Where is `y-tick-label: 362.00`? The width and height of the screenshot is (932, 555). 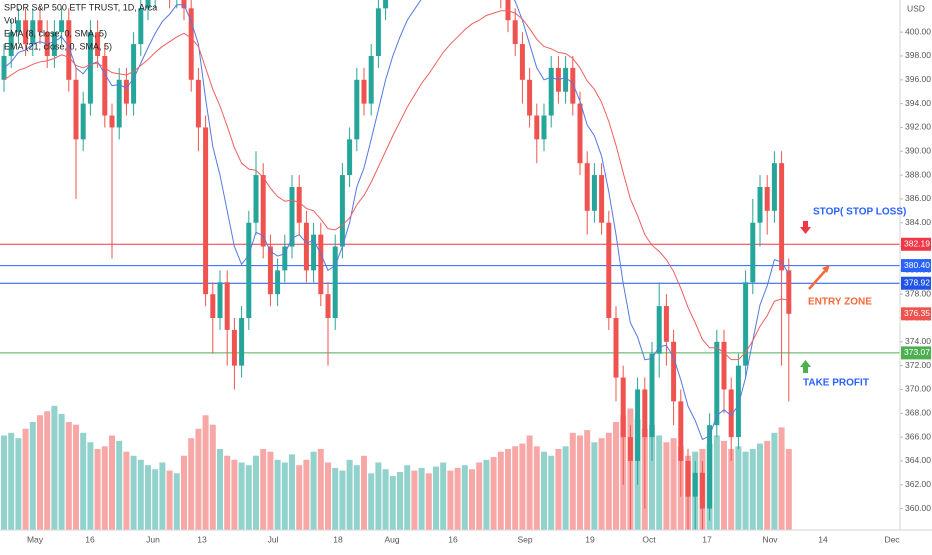
y-tick-label: 362.00 is located at coordinates (918, 484).